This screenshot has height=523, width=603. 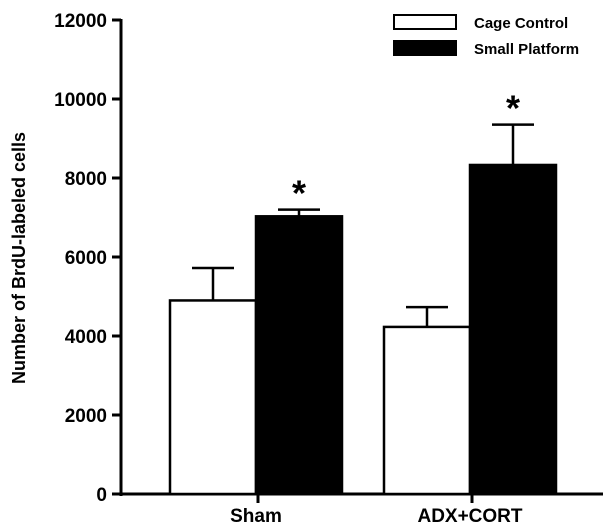 I want to click on y-tick-label: 6000, so click(x=86, y=258).